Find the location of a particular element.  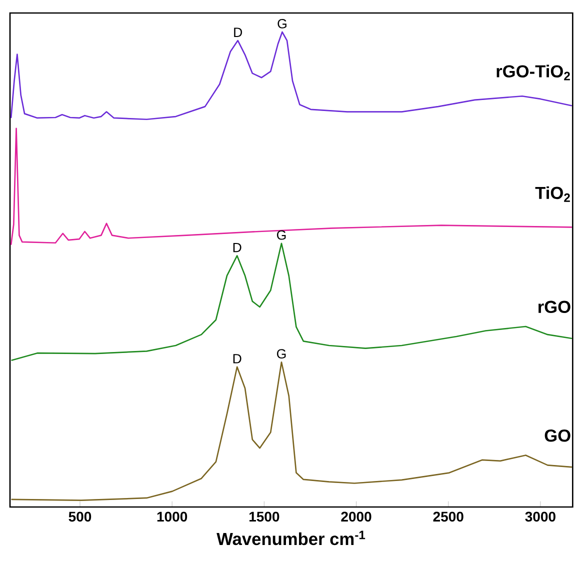

series-label: GO is located at coordinates (557, 435).